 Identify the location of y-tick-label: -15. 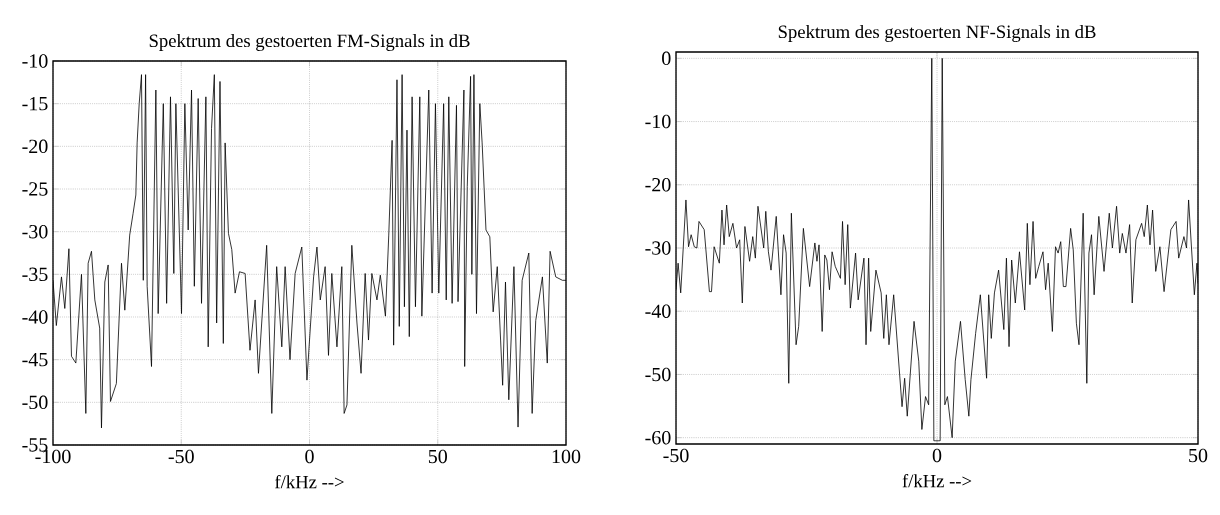
(35, 103).